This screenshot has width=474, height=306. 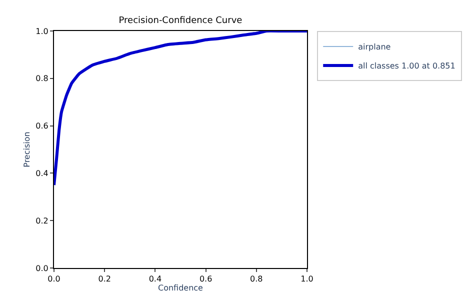 What do you see at coordinates (42, 31) in the screenshot?
I see `y-tick-label: 1.0` at bounding box center [42, 31].